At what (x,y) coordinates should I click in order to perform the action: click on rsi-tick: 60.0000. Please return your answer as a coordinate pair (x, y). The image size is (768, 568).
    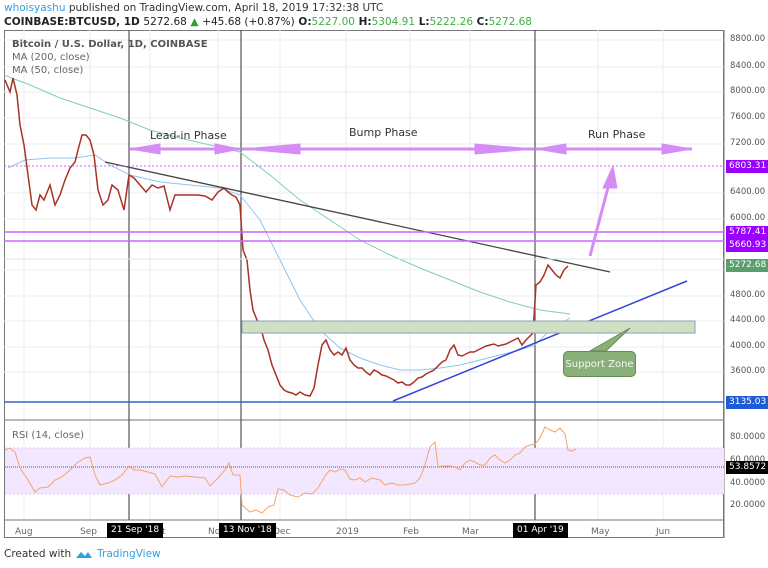
    Looking at the image, I should click on (748, 460).